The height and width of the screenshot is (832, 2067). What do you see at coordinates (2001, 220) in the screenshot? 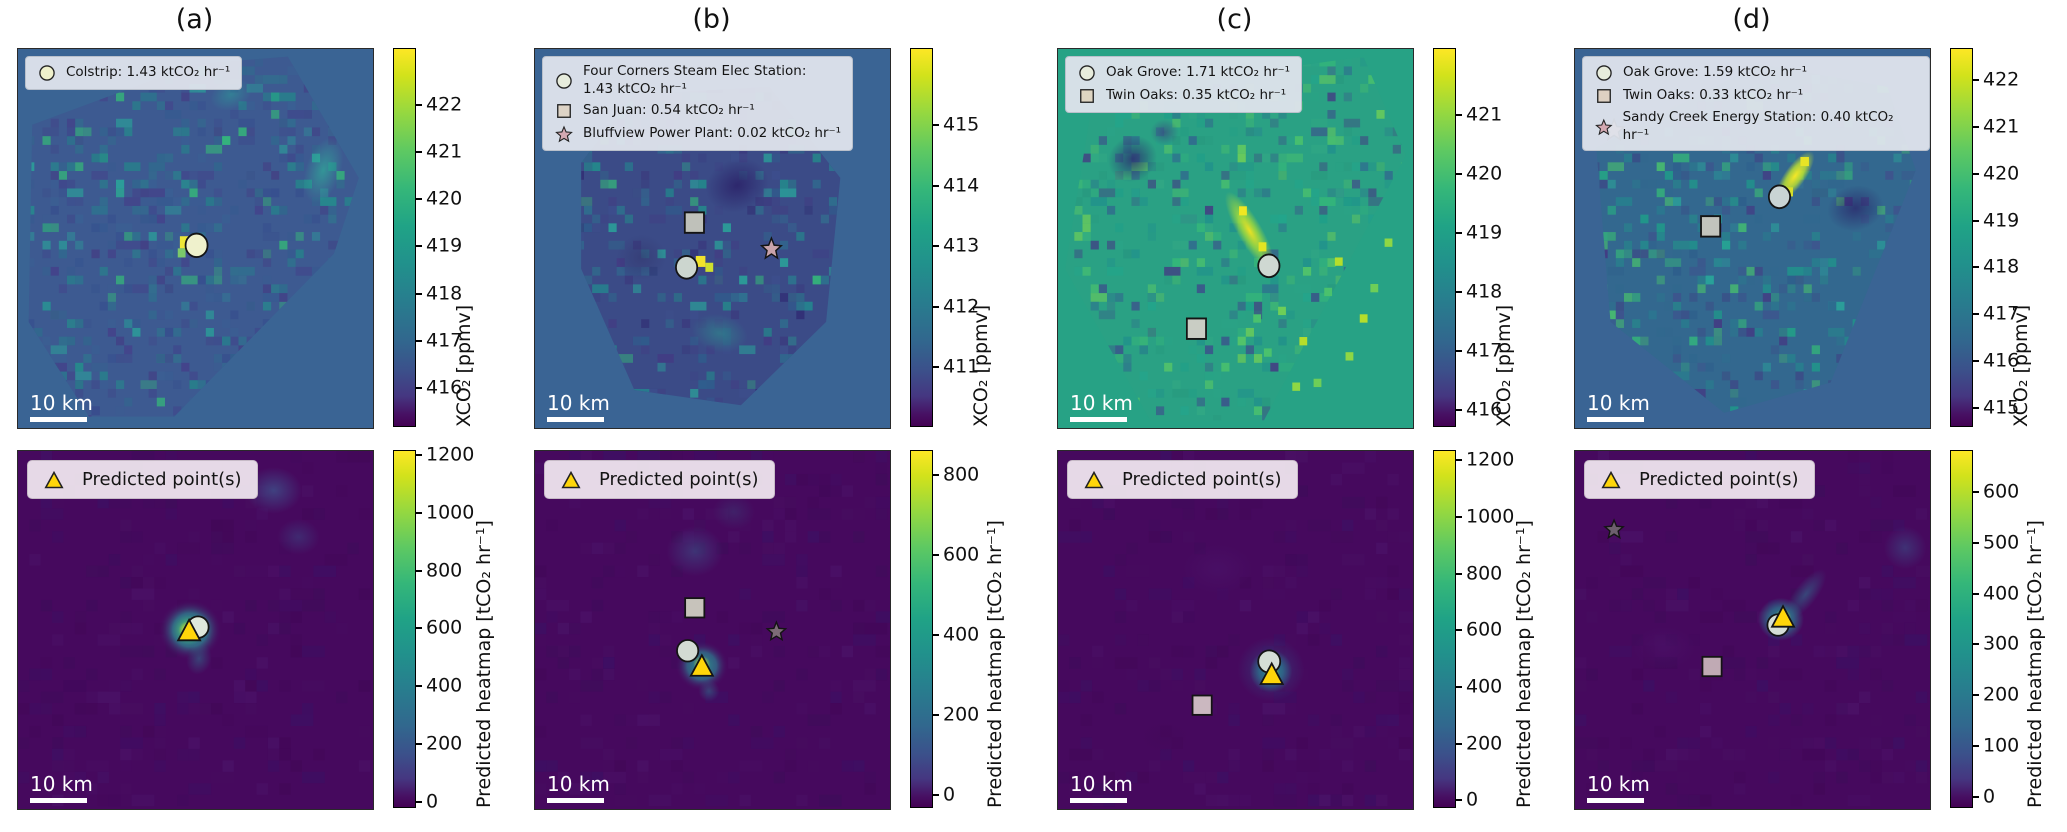
I see `colorbar-tick-label: 419` at bounding box center [2001, 220].